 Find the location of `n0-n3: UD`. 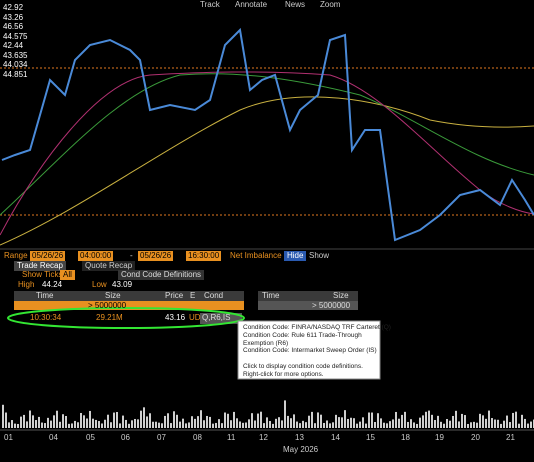

n0-n3: UD is located at coordinates (195, 317).